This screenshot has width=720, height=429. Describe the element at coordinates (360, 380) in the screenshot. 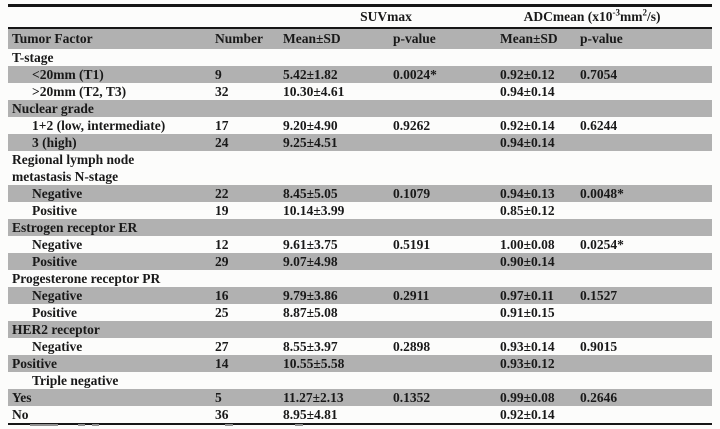

I see `table-row: Triple negative` at that location.